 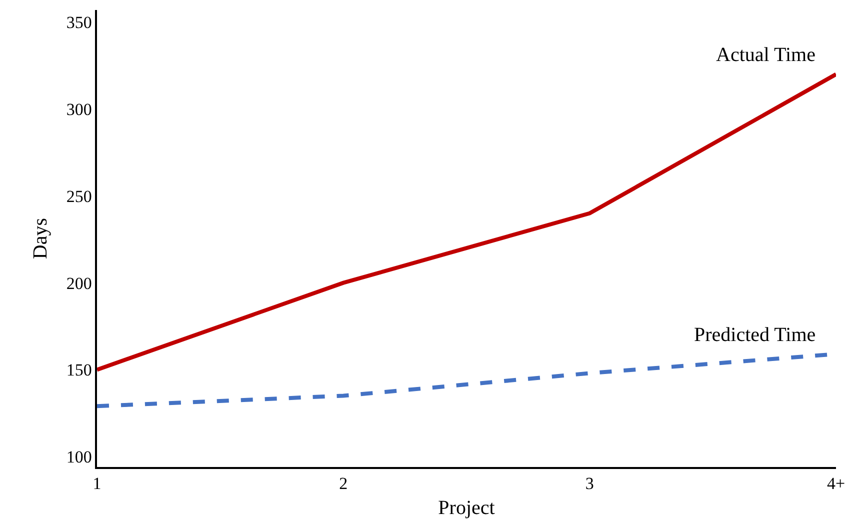 I want to click on series-label: Predicted Time, so click(x=755, y=335).